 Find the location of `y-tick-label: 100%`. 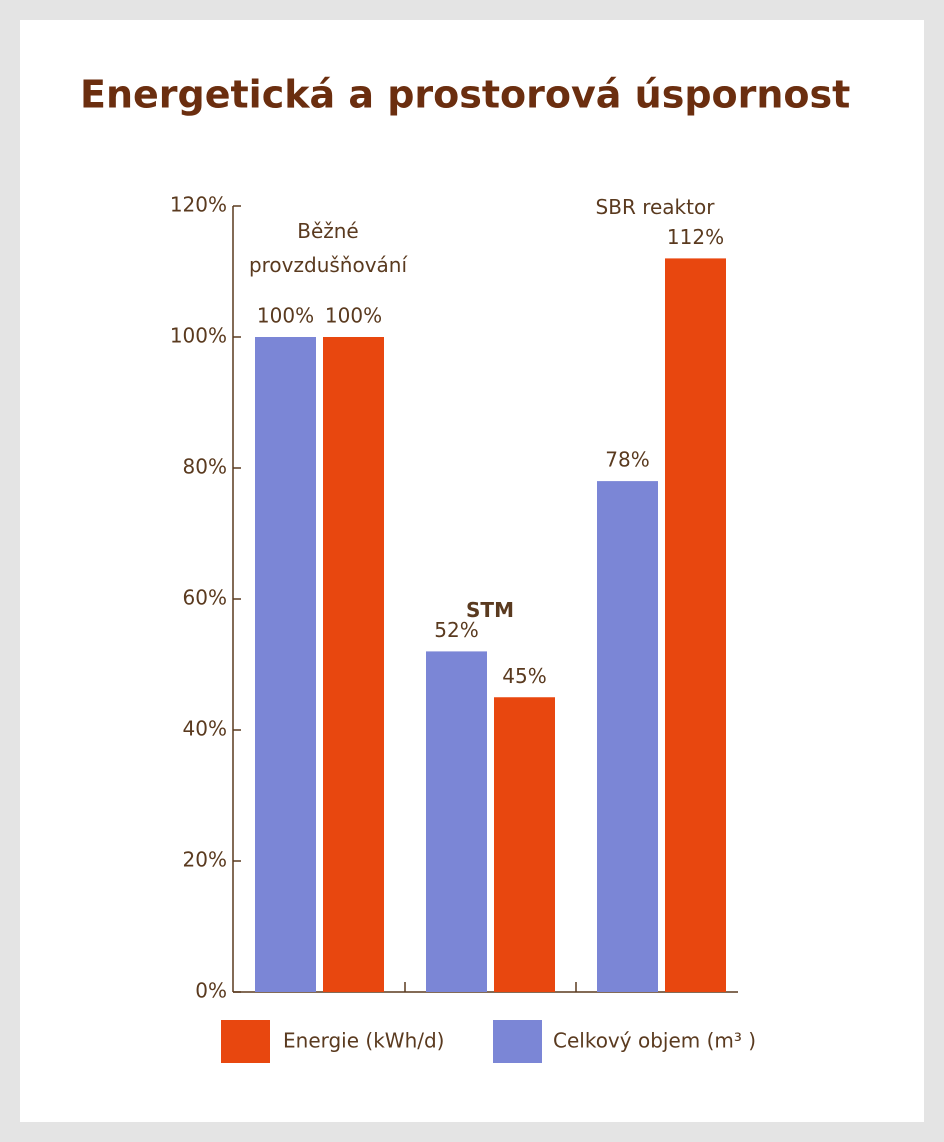

y-tick-label: 100% is located at coordinates (198, 336).